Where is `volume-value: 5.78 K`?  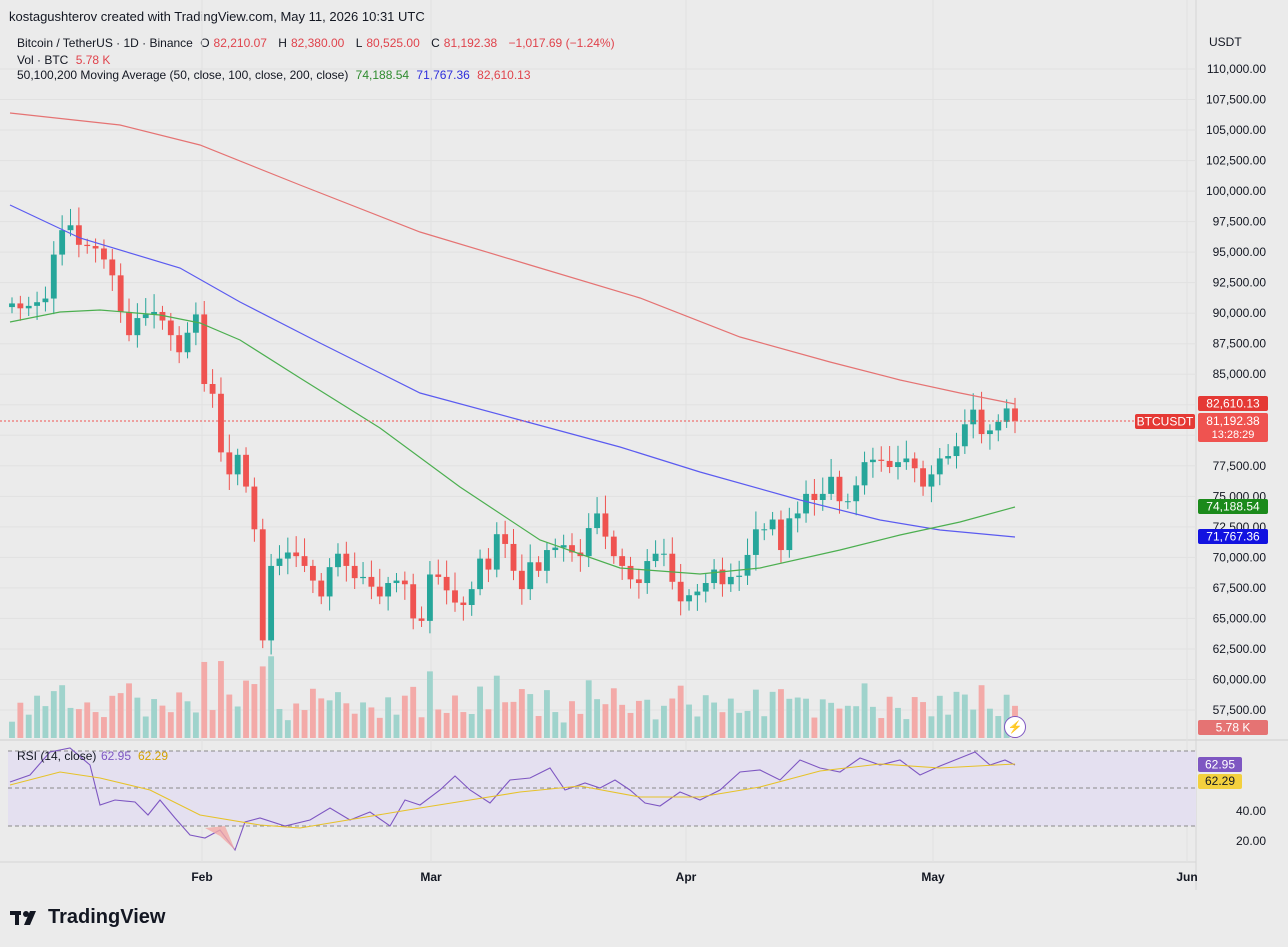 volume-value: 5.78 K is located at coordinates (93, 60).